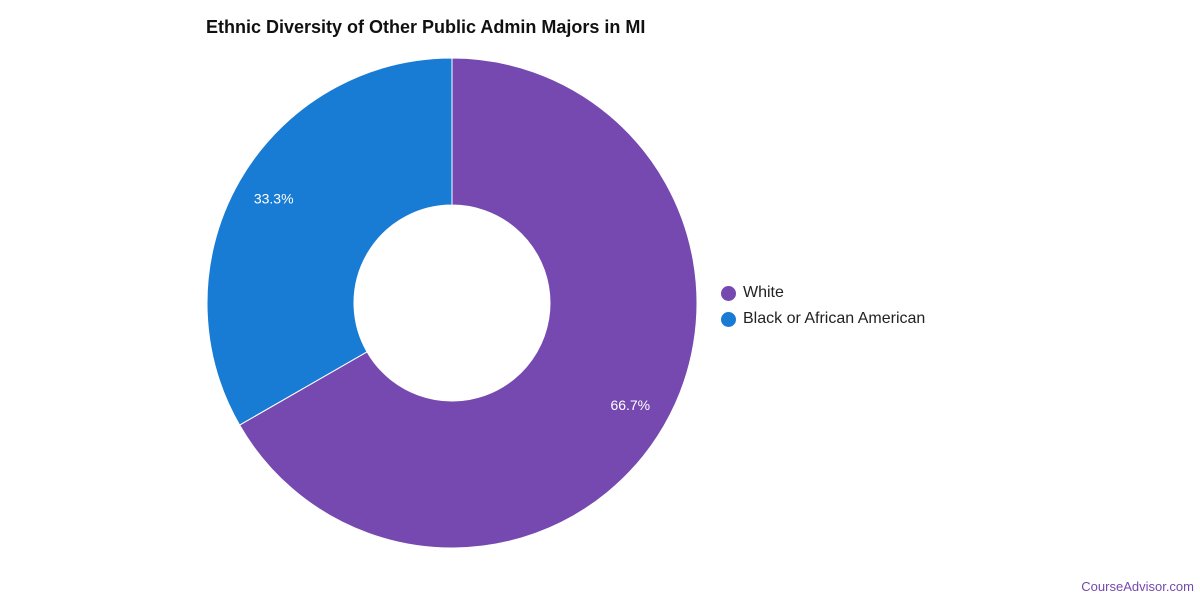  I want to click on chart-legend: White Black or African American, so click(823, 306).